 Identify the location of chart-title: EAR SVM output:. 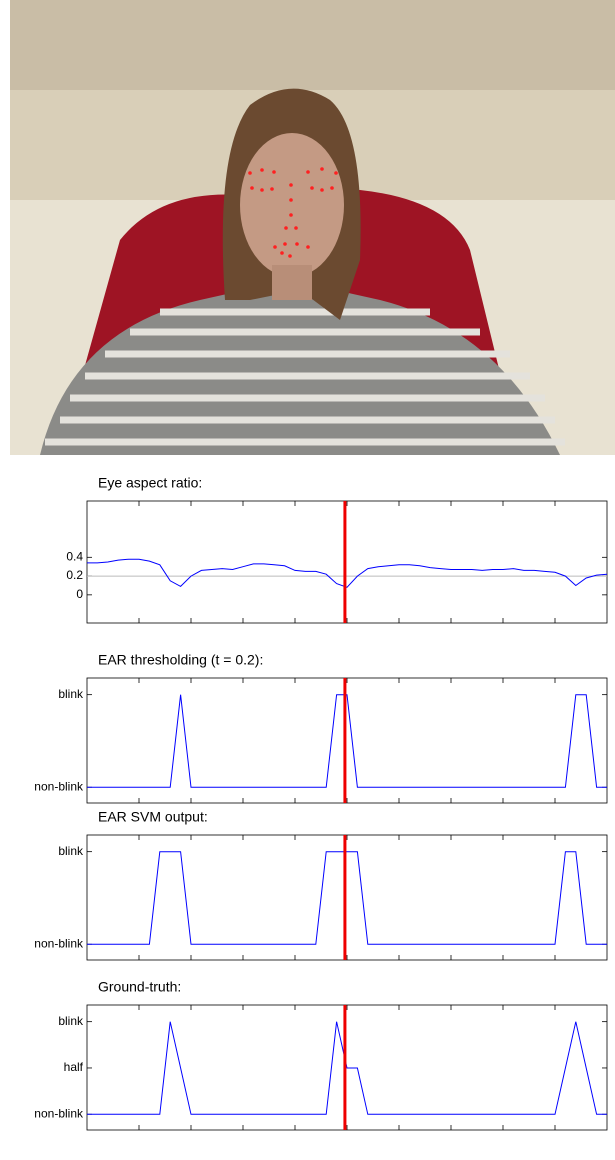
(153, 817).